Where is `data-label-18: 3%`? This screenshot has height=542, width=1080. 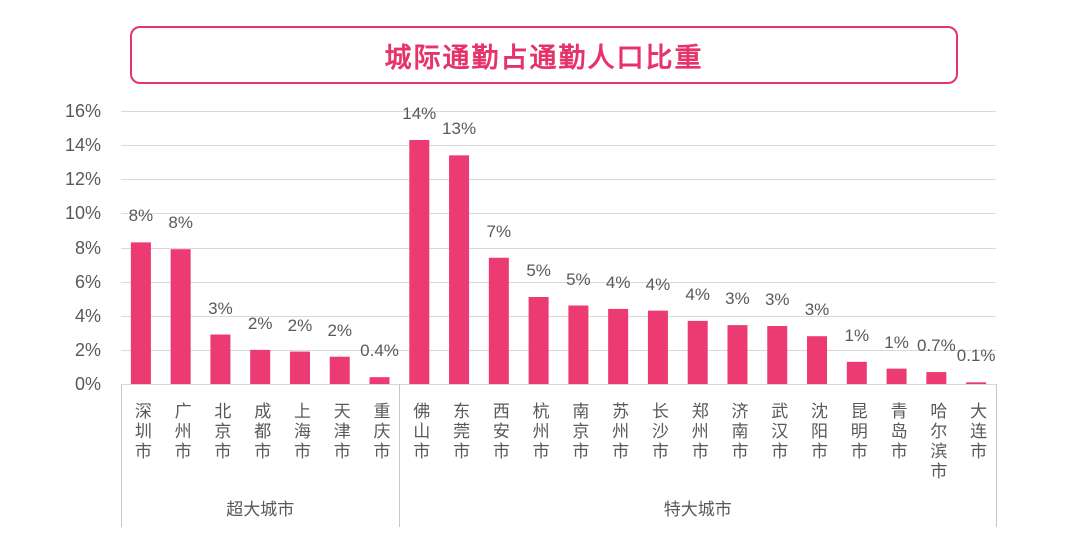
data-label-18: 3% is located at coordinates (817, 310).